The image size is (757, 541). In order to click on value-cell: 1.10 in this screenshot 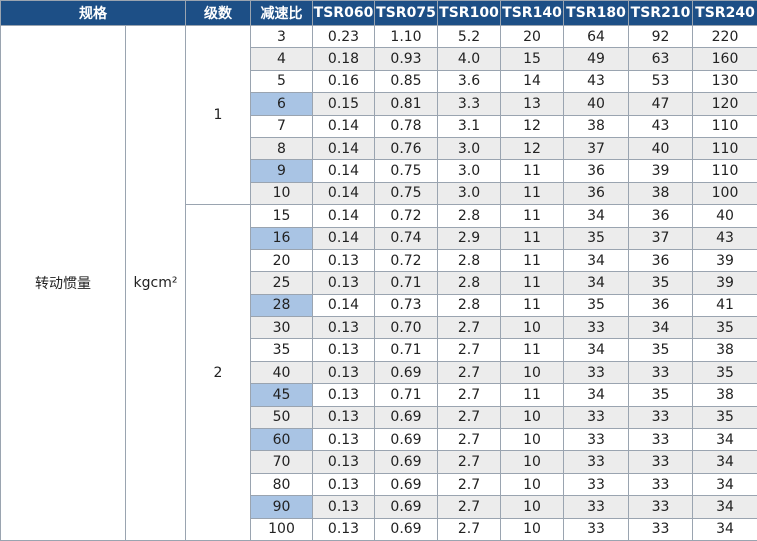, I will do `click(406, 36)`.